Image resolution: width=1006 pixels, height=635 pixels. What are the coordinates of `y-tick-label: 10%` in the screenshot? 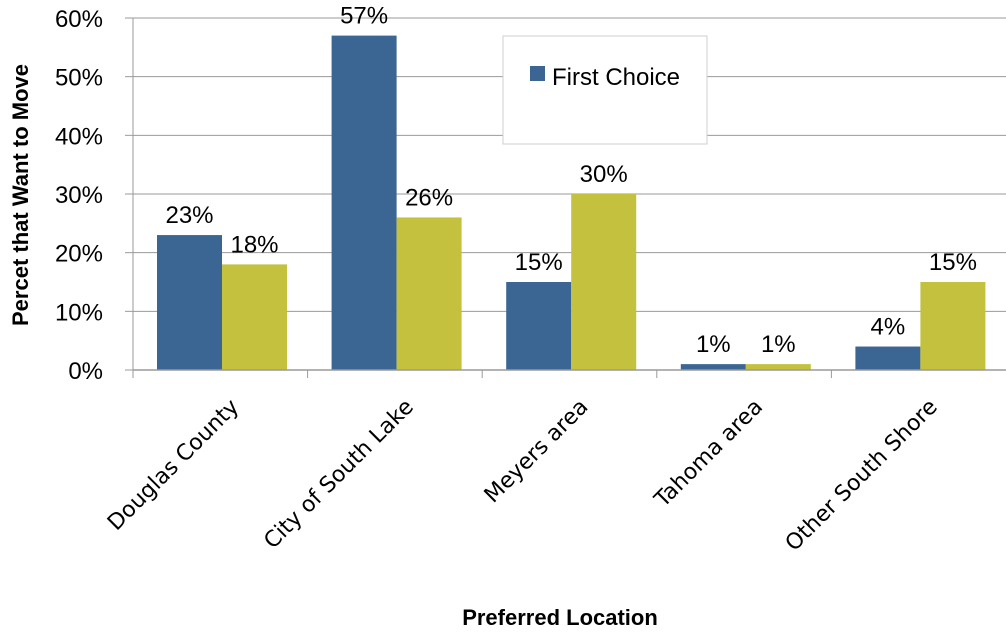 It's located at (79, 312).